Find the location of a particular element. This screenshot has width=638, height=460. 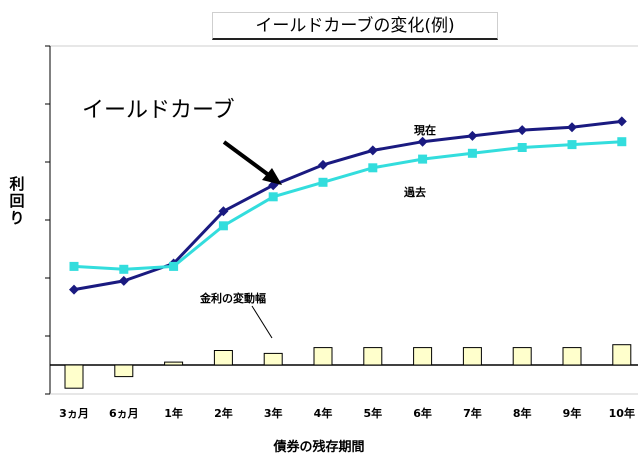

x-tick-label: 8年 is located at coordinates (522, 413).